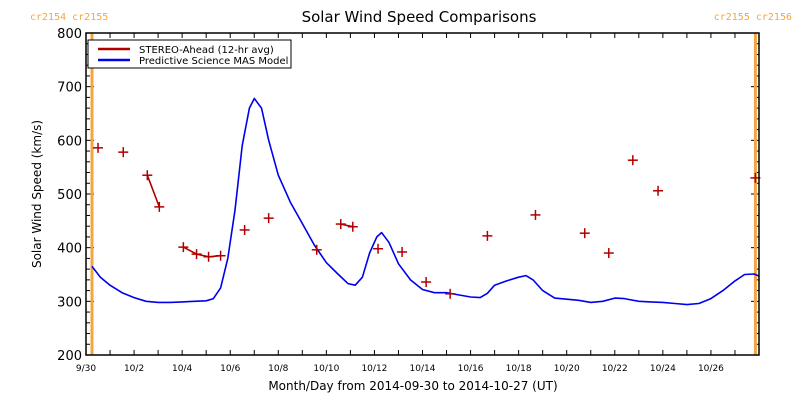 This screenshot has width=800, height=400. Describe the element at coordinates (69, 17) in the screenshot. I see `carrington-label: cr2154 cr2155` at that location.